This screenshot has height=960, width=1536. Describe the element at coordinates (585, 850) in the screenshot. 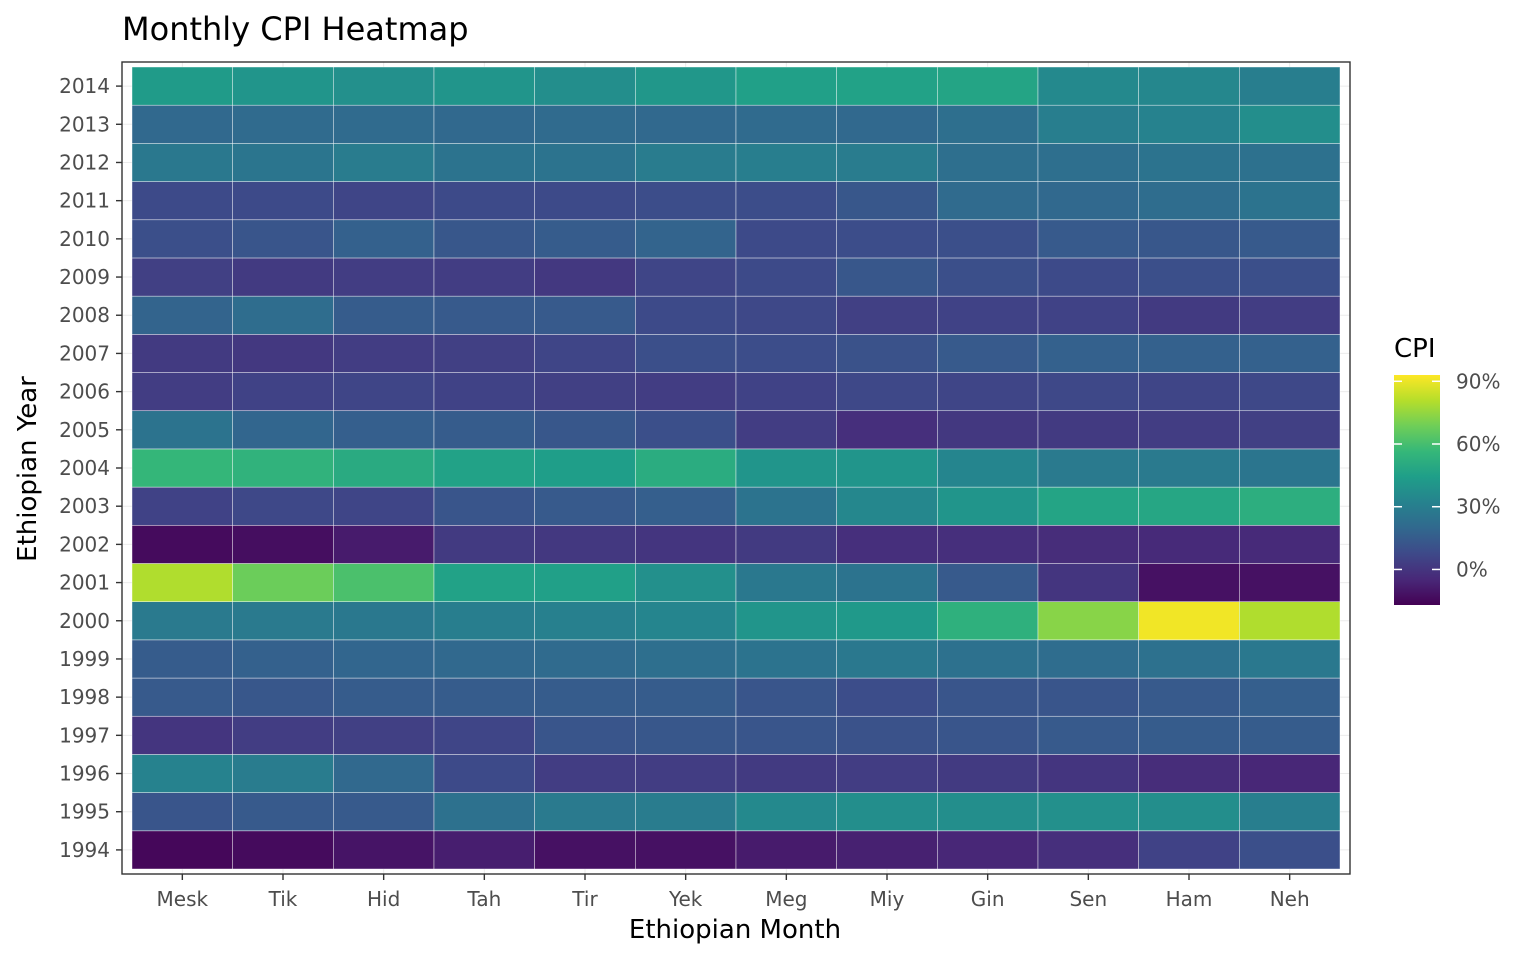

I see `heatmap-cell-1994-Tir` at that location.